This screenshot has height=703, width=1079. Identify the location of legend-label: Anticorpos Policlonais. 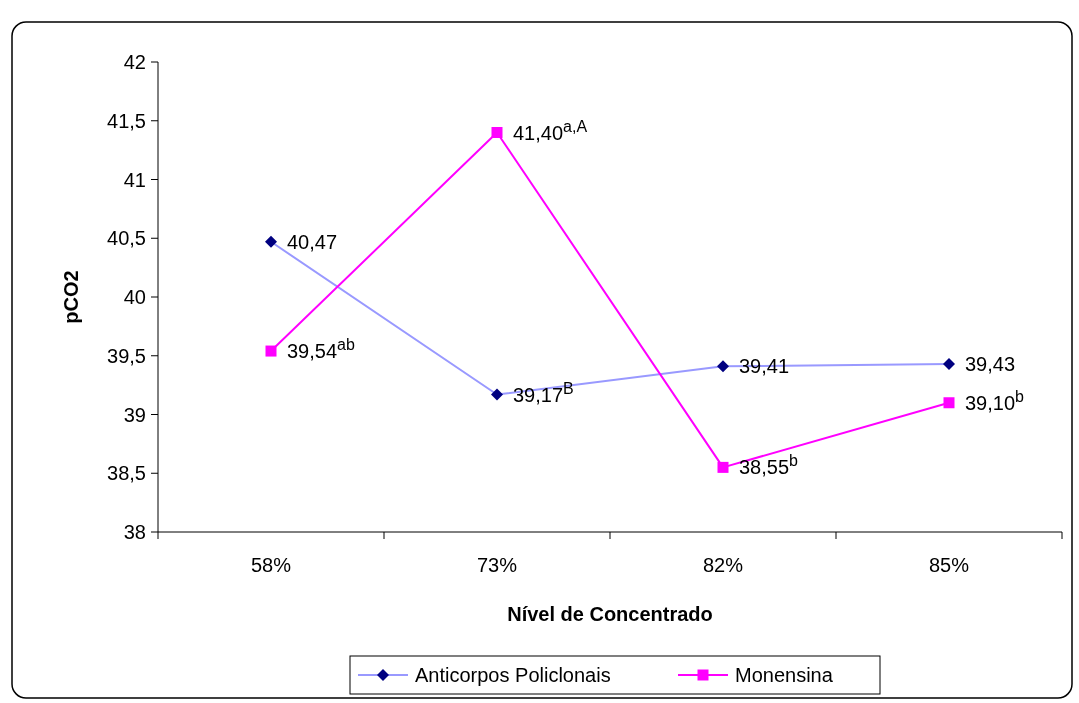
(513, 675).